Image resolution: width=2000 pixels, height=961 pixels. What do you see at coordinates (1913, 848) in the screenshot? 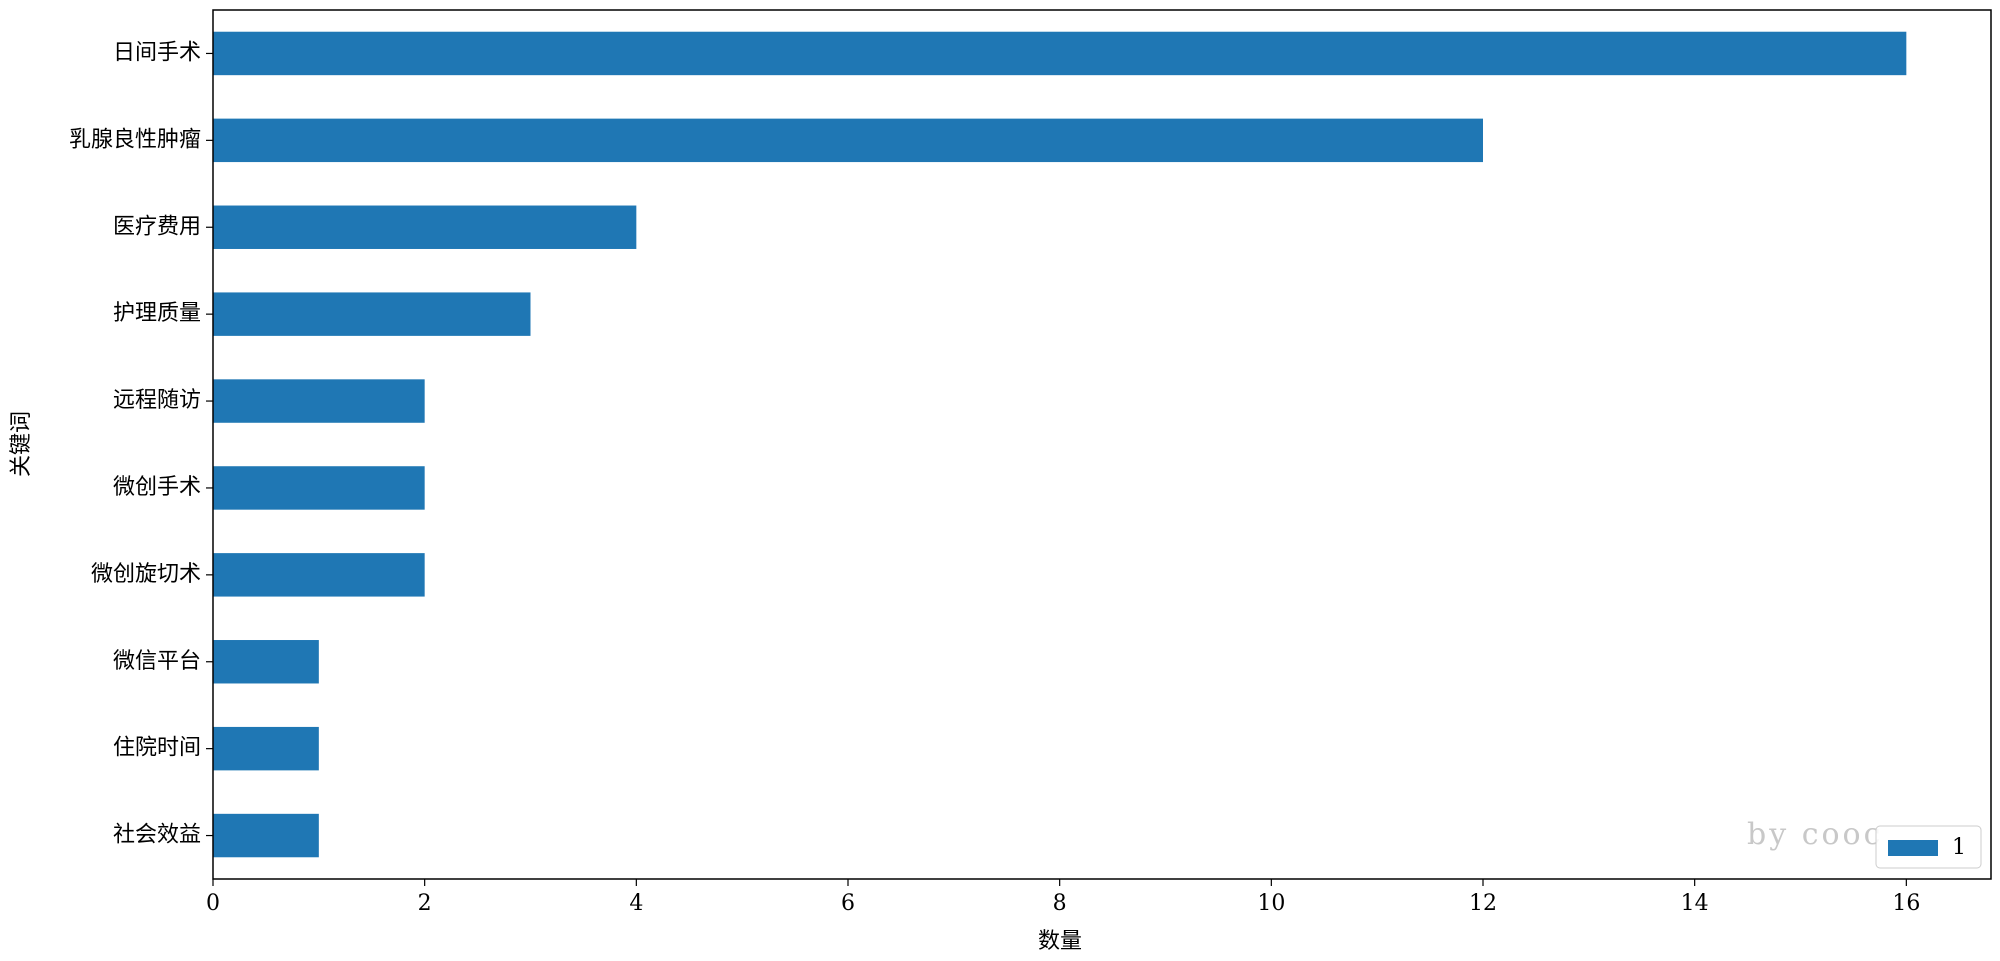
I see `legend-swatch` at bounding box center [1913, 848].